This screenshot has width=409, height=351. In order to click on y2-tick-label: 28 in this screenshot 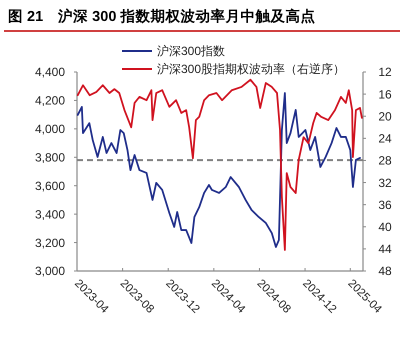, I will do `click(385, 161)`.